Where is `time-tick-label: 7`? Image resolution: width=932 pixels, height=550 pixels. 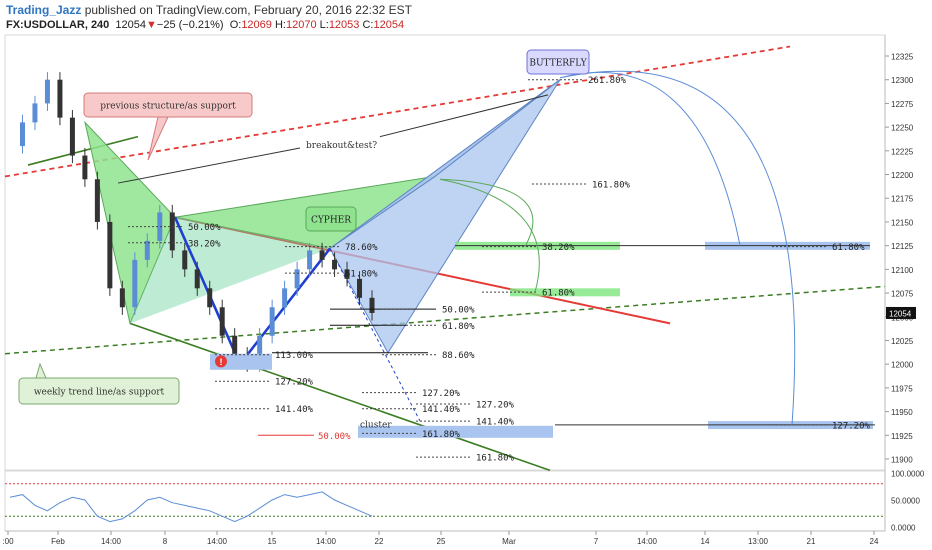
time-tick-label: 7 is located at coordinates (596, 541).